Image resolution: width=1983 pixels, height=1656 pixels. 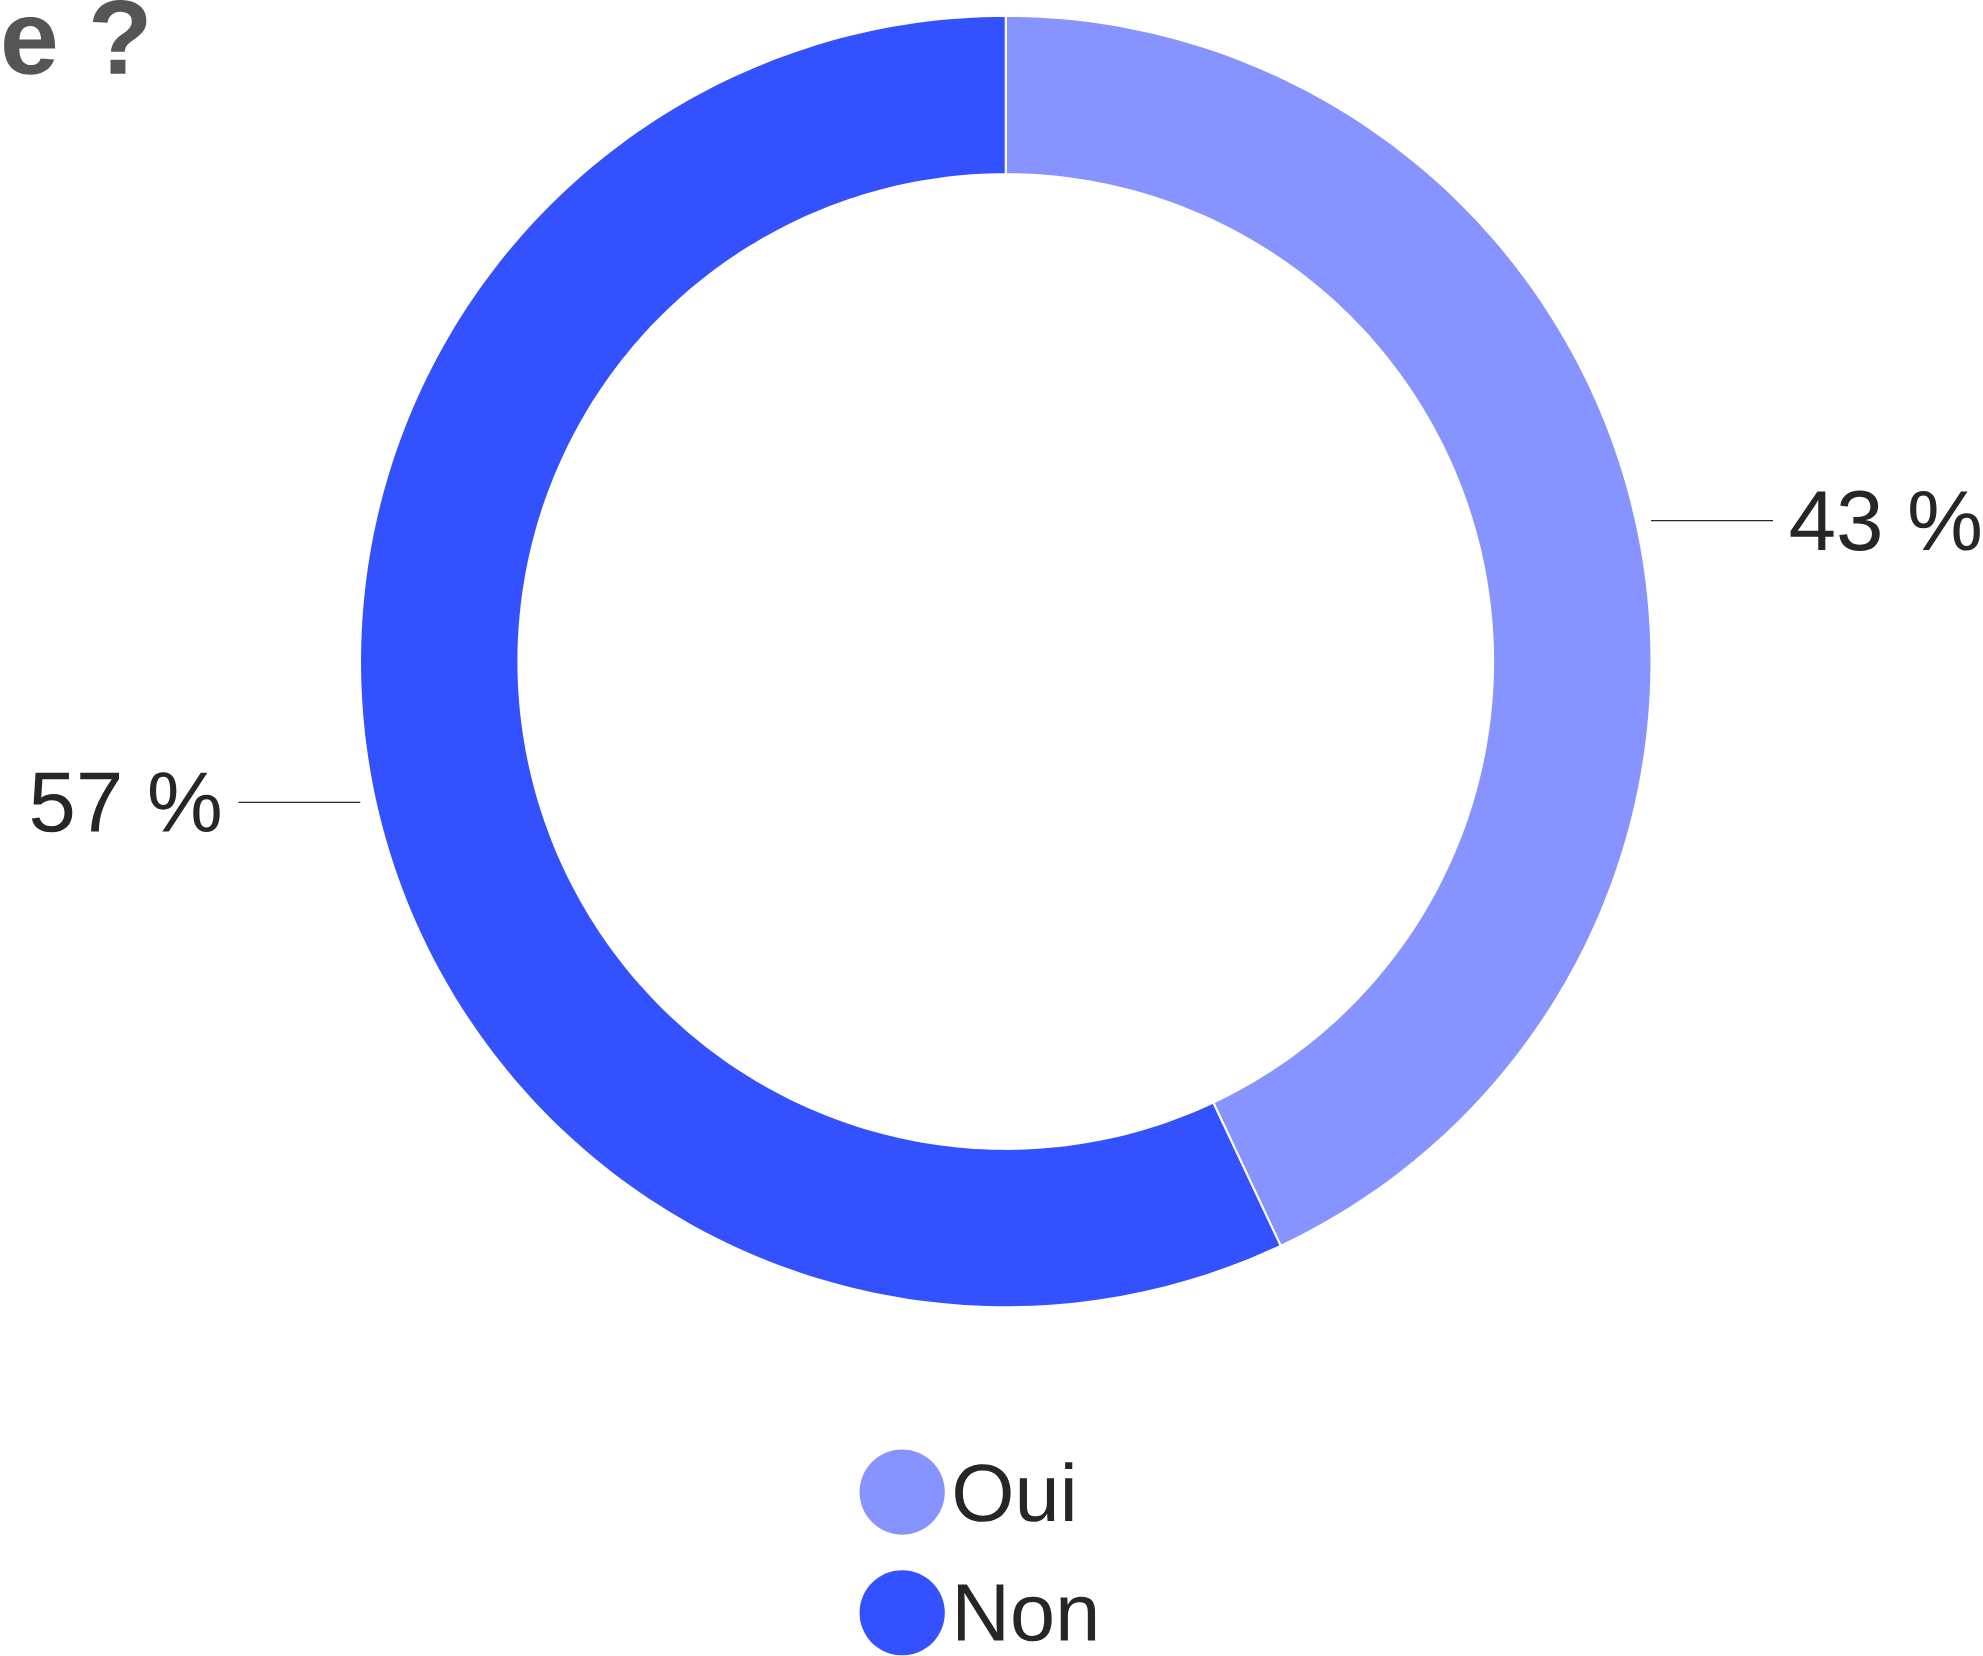 What do you see at coordinates (1026, 1613) in the screenshot?
I see `legend-label: Non` at bounding box center [1026, 1613].